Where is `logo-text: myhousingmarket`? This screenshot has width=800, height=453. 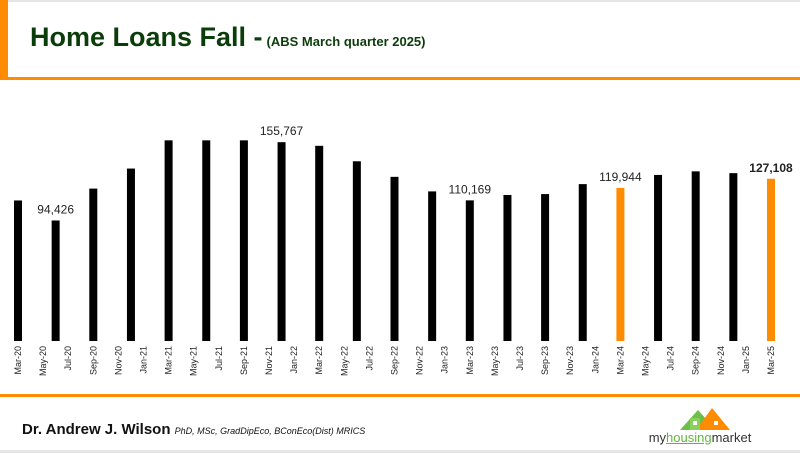
logo-text: myhousingmarket is located at coordinates (700, 437).